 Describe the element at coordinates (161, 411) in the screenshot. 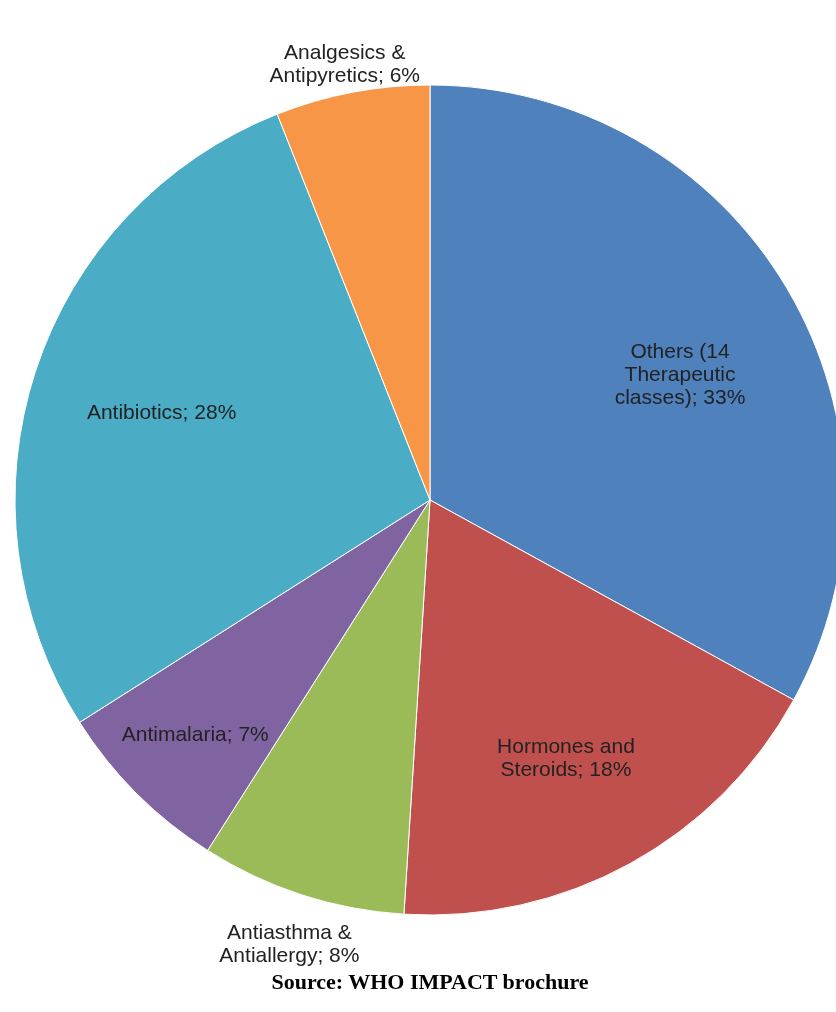

I see `slice-label: Antibiotics; 28%` at that location.